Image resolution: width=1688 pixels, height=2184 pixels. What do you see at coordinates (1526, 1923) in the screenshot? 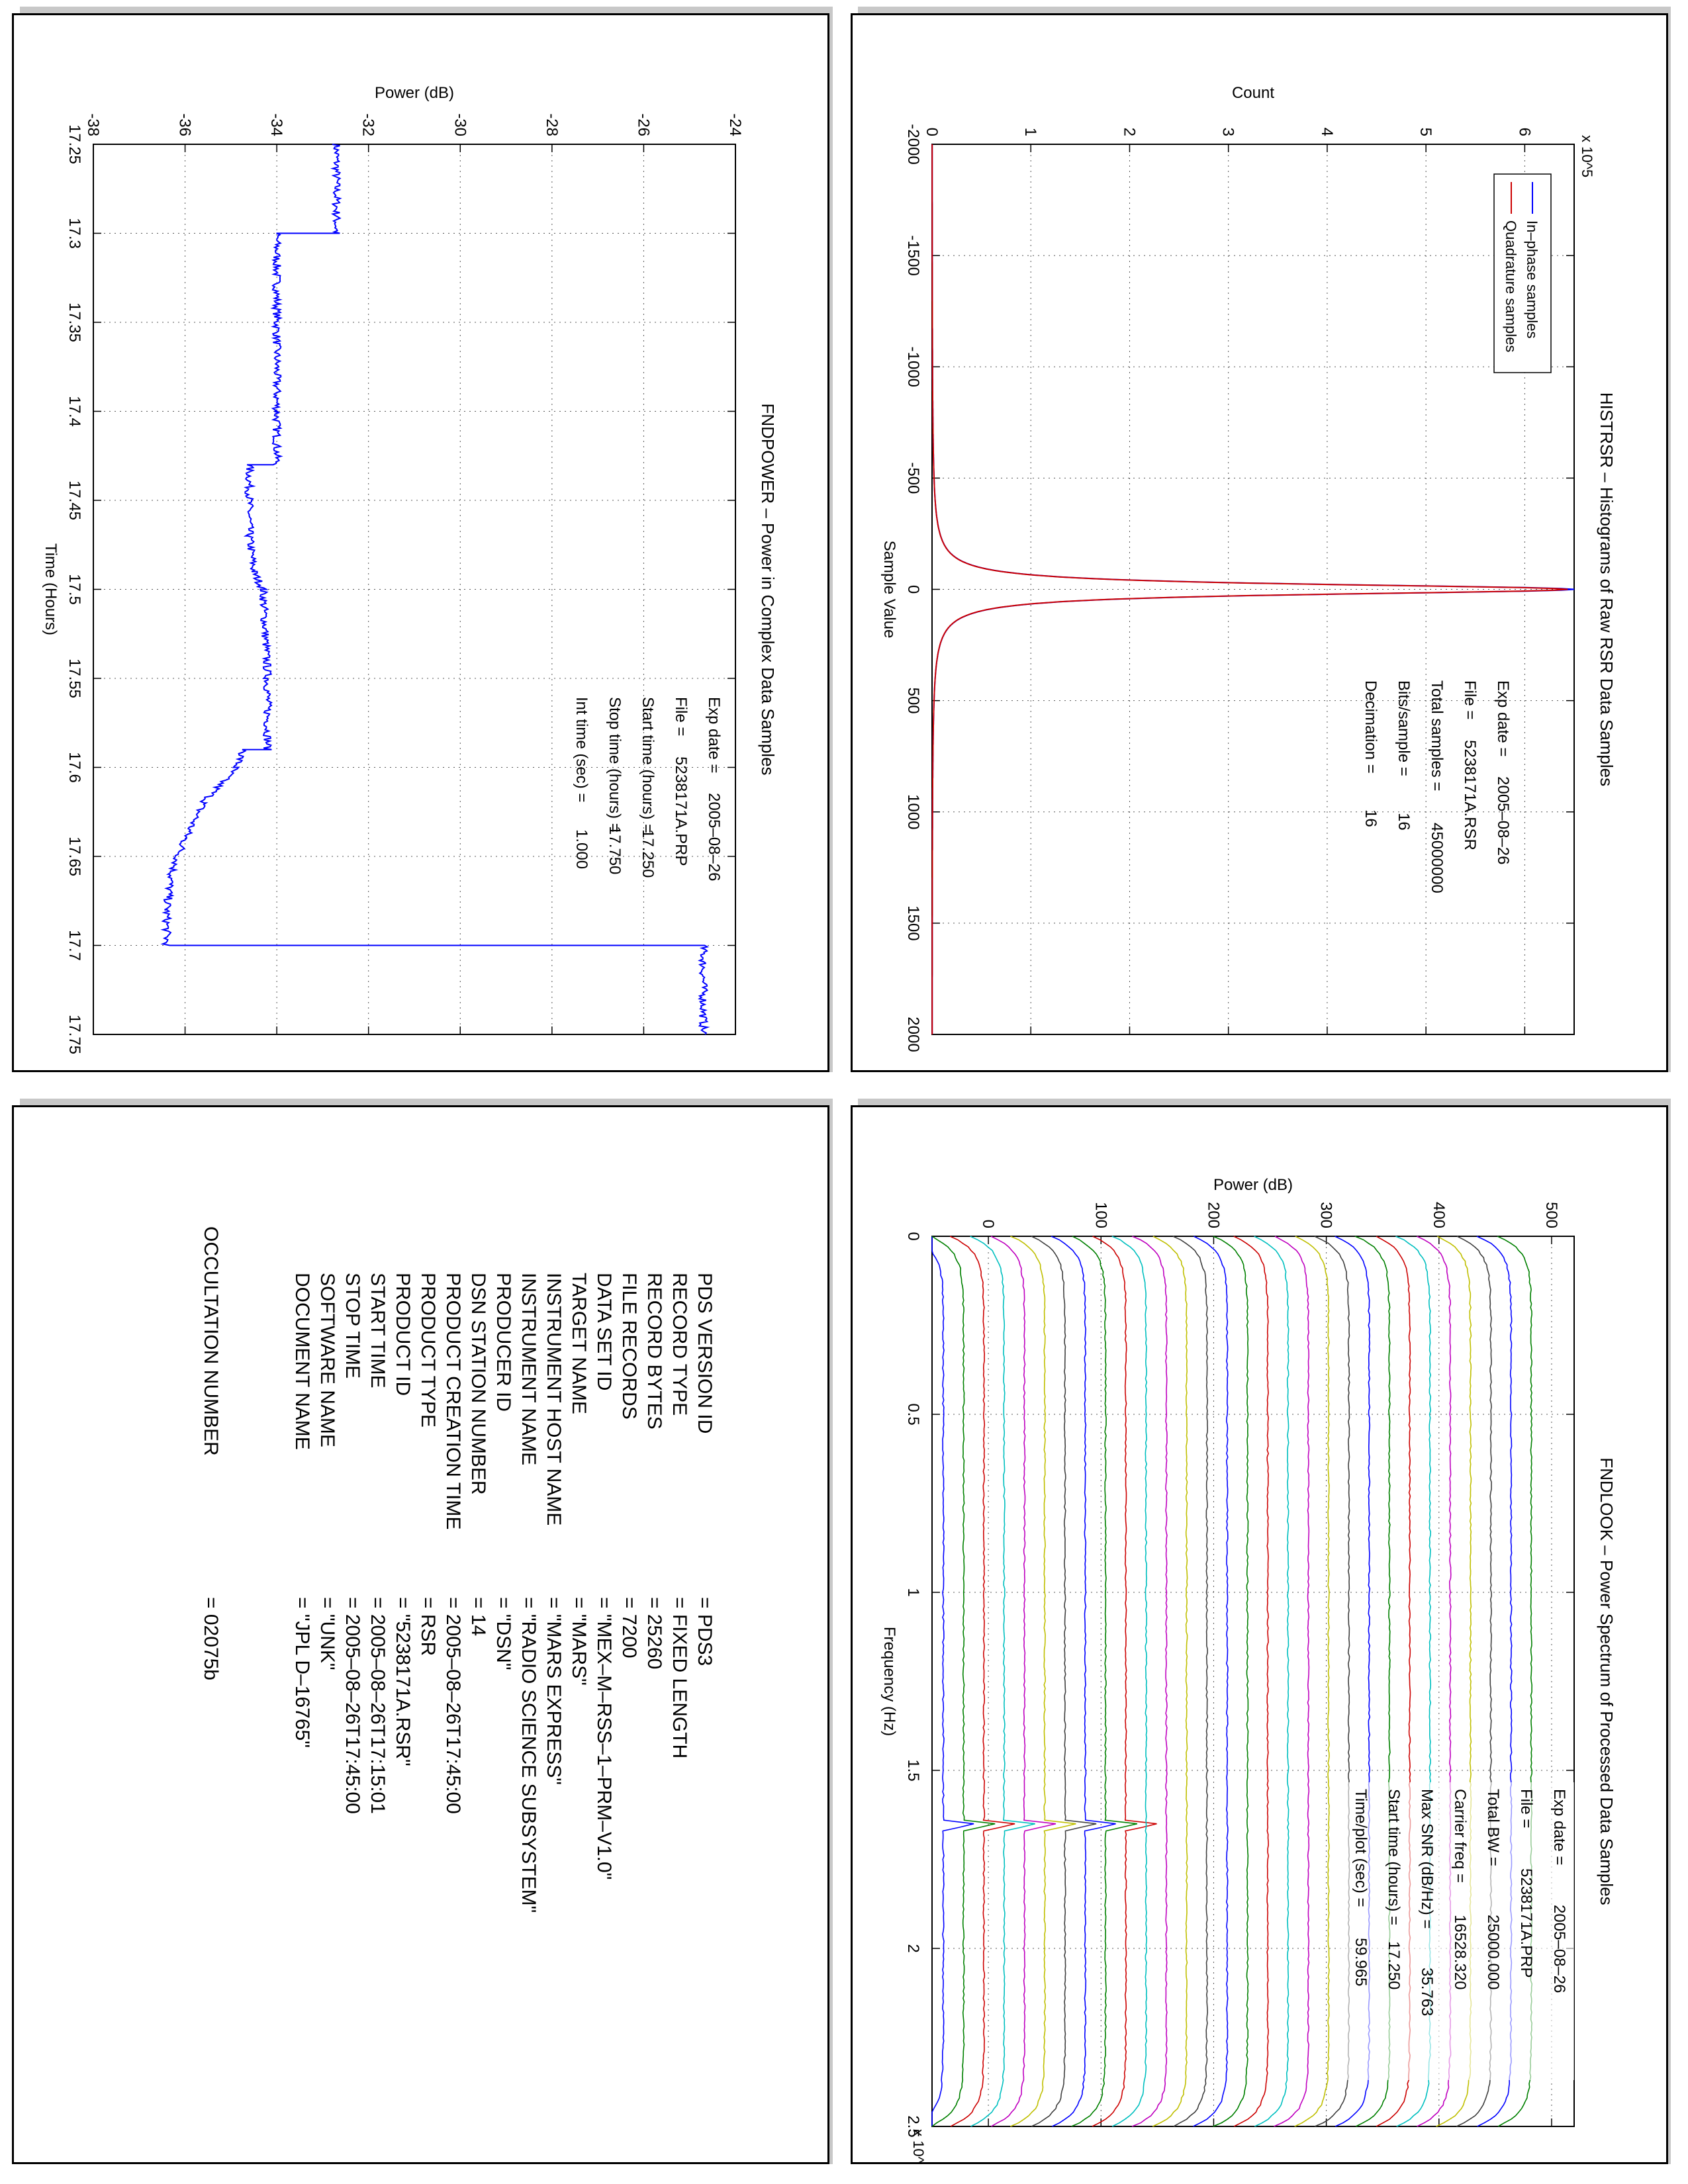
I see `fndlook-info-value: 5238171A.PRP` at bounding box center [1526, 1923].